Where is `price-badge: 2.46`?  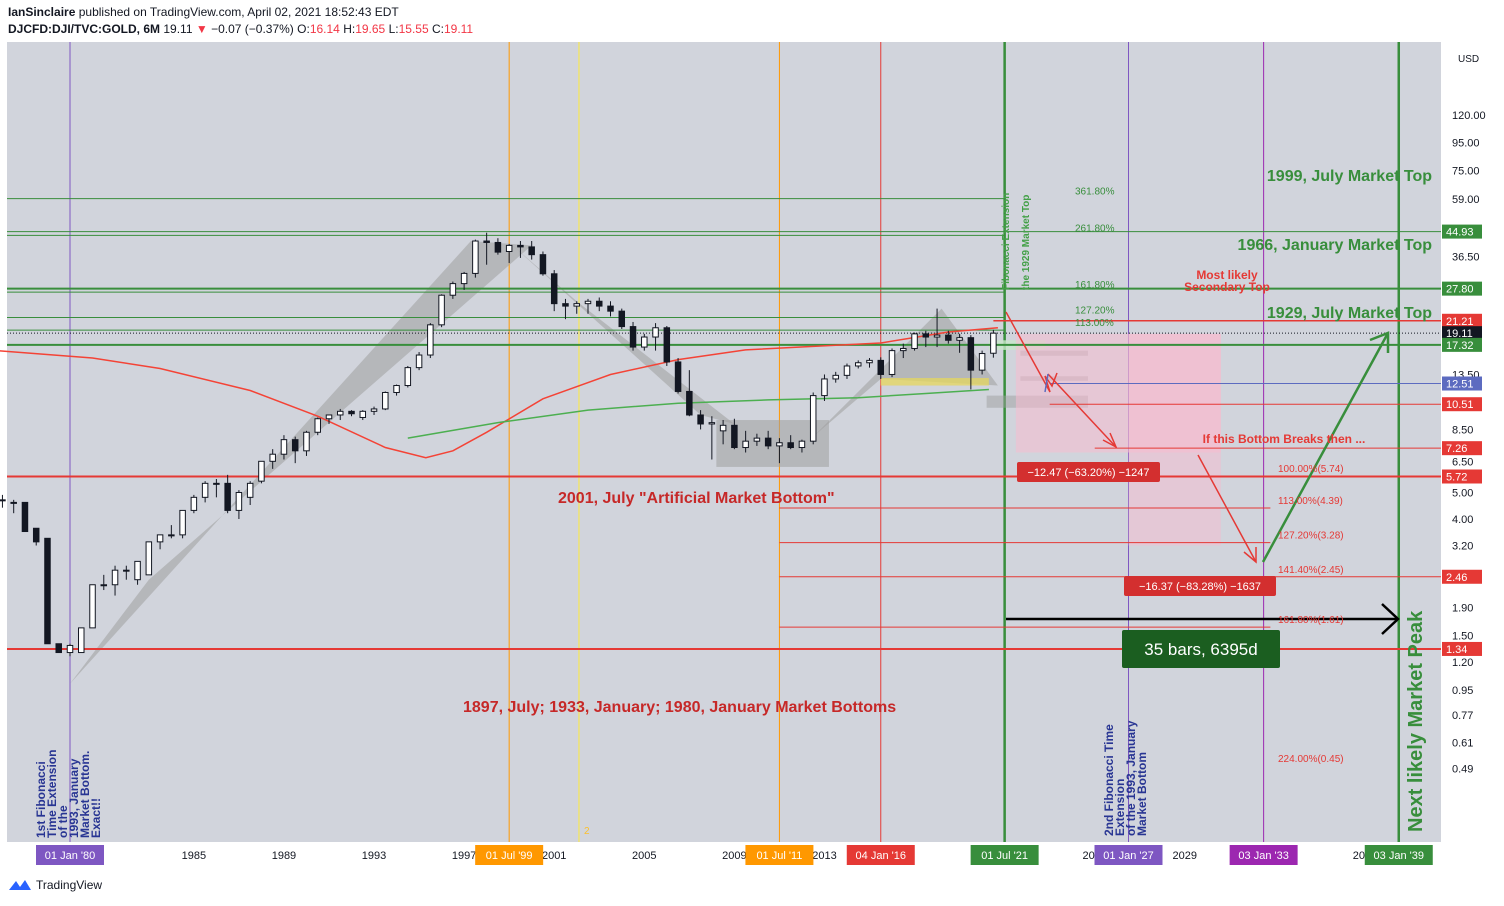
price-badge: 2.46 is located at coordinates (1456, 578).